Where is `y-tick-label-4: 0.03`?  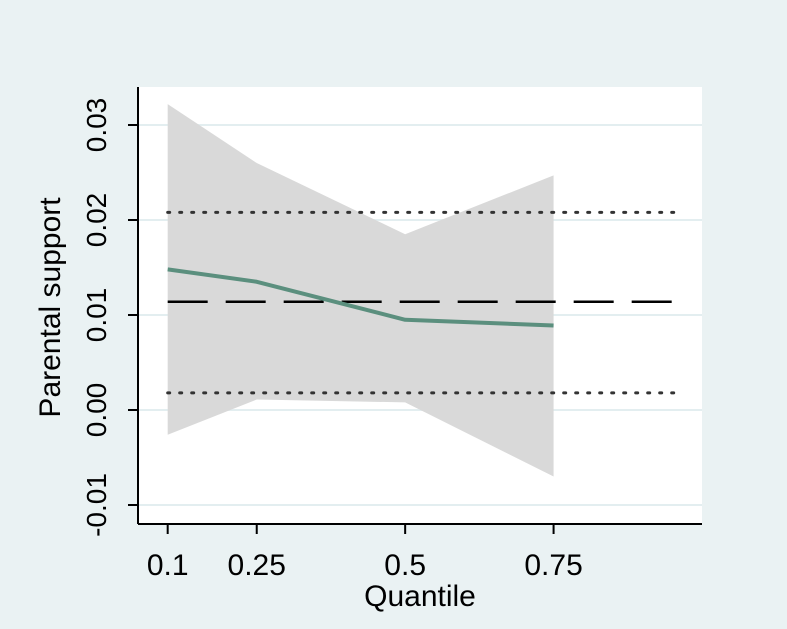
y-tick-label-4: 0.03 is located at coordinates (96, 125).